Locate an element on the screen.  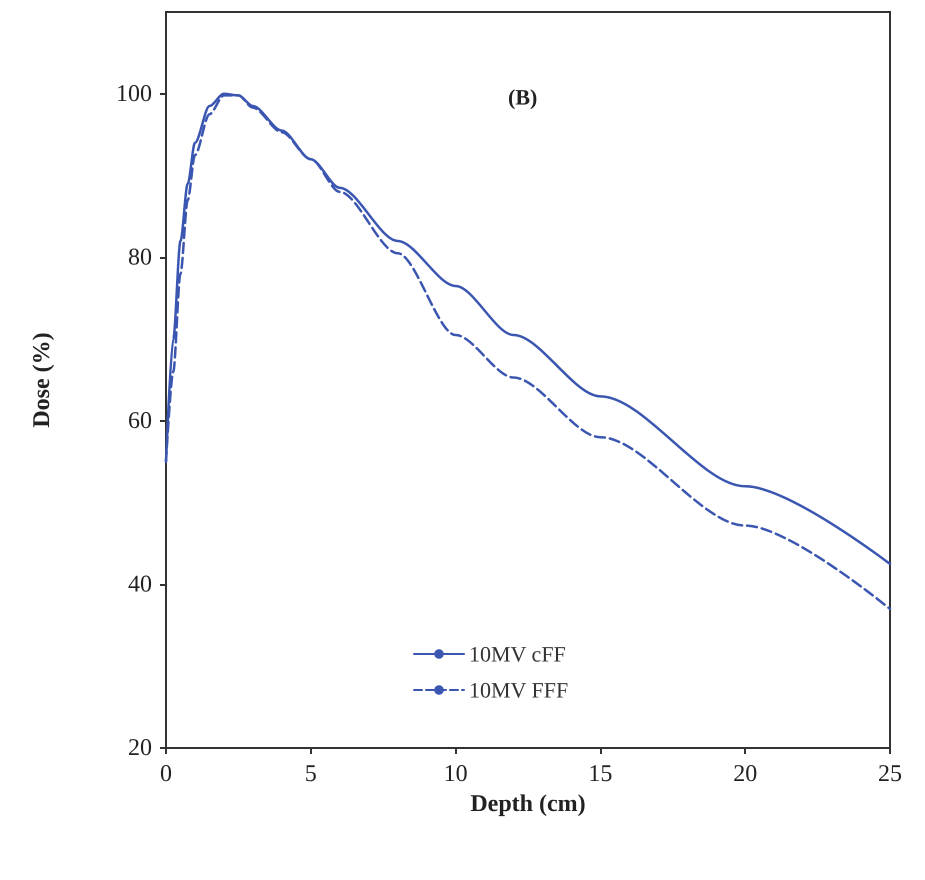
x-tick-label: 0 is located at coordinates (166, 774).